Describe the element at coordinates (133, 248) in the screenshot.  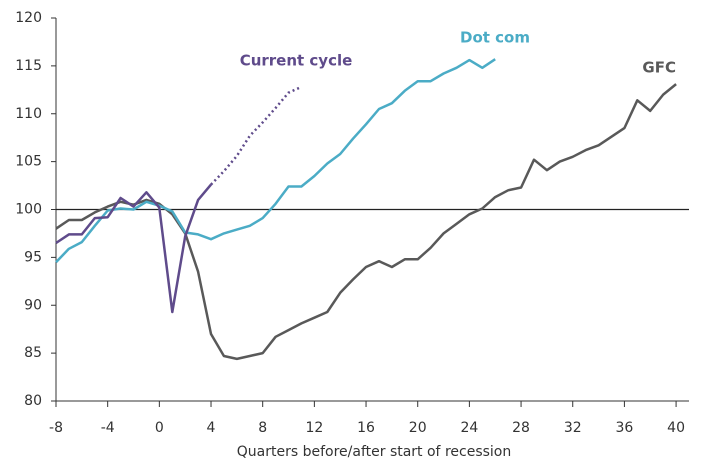
I see `series-line` at that location.